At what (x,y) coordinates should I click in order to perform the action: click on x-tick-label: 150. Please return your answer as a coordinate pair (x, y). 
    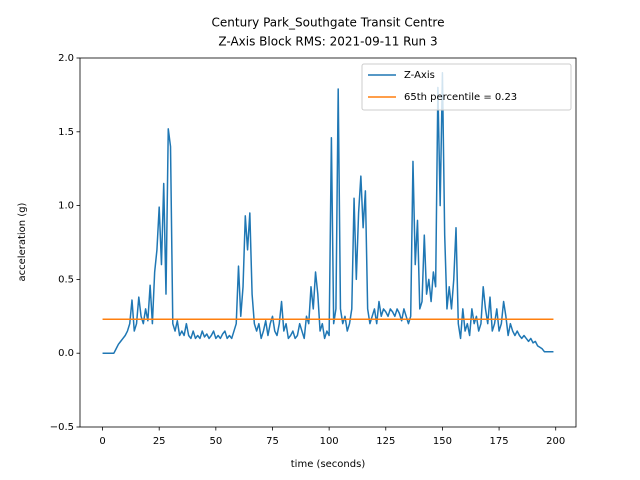
    Looking at the image, I should click on (442, 441).